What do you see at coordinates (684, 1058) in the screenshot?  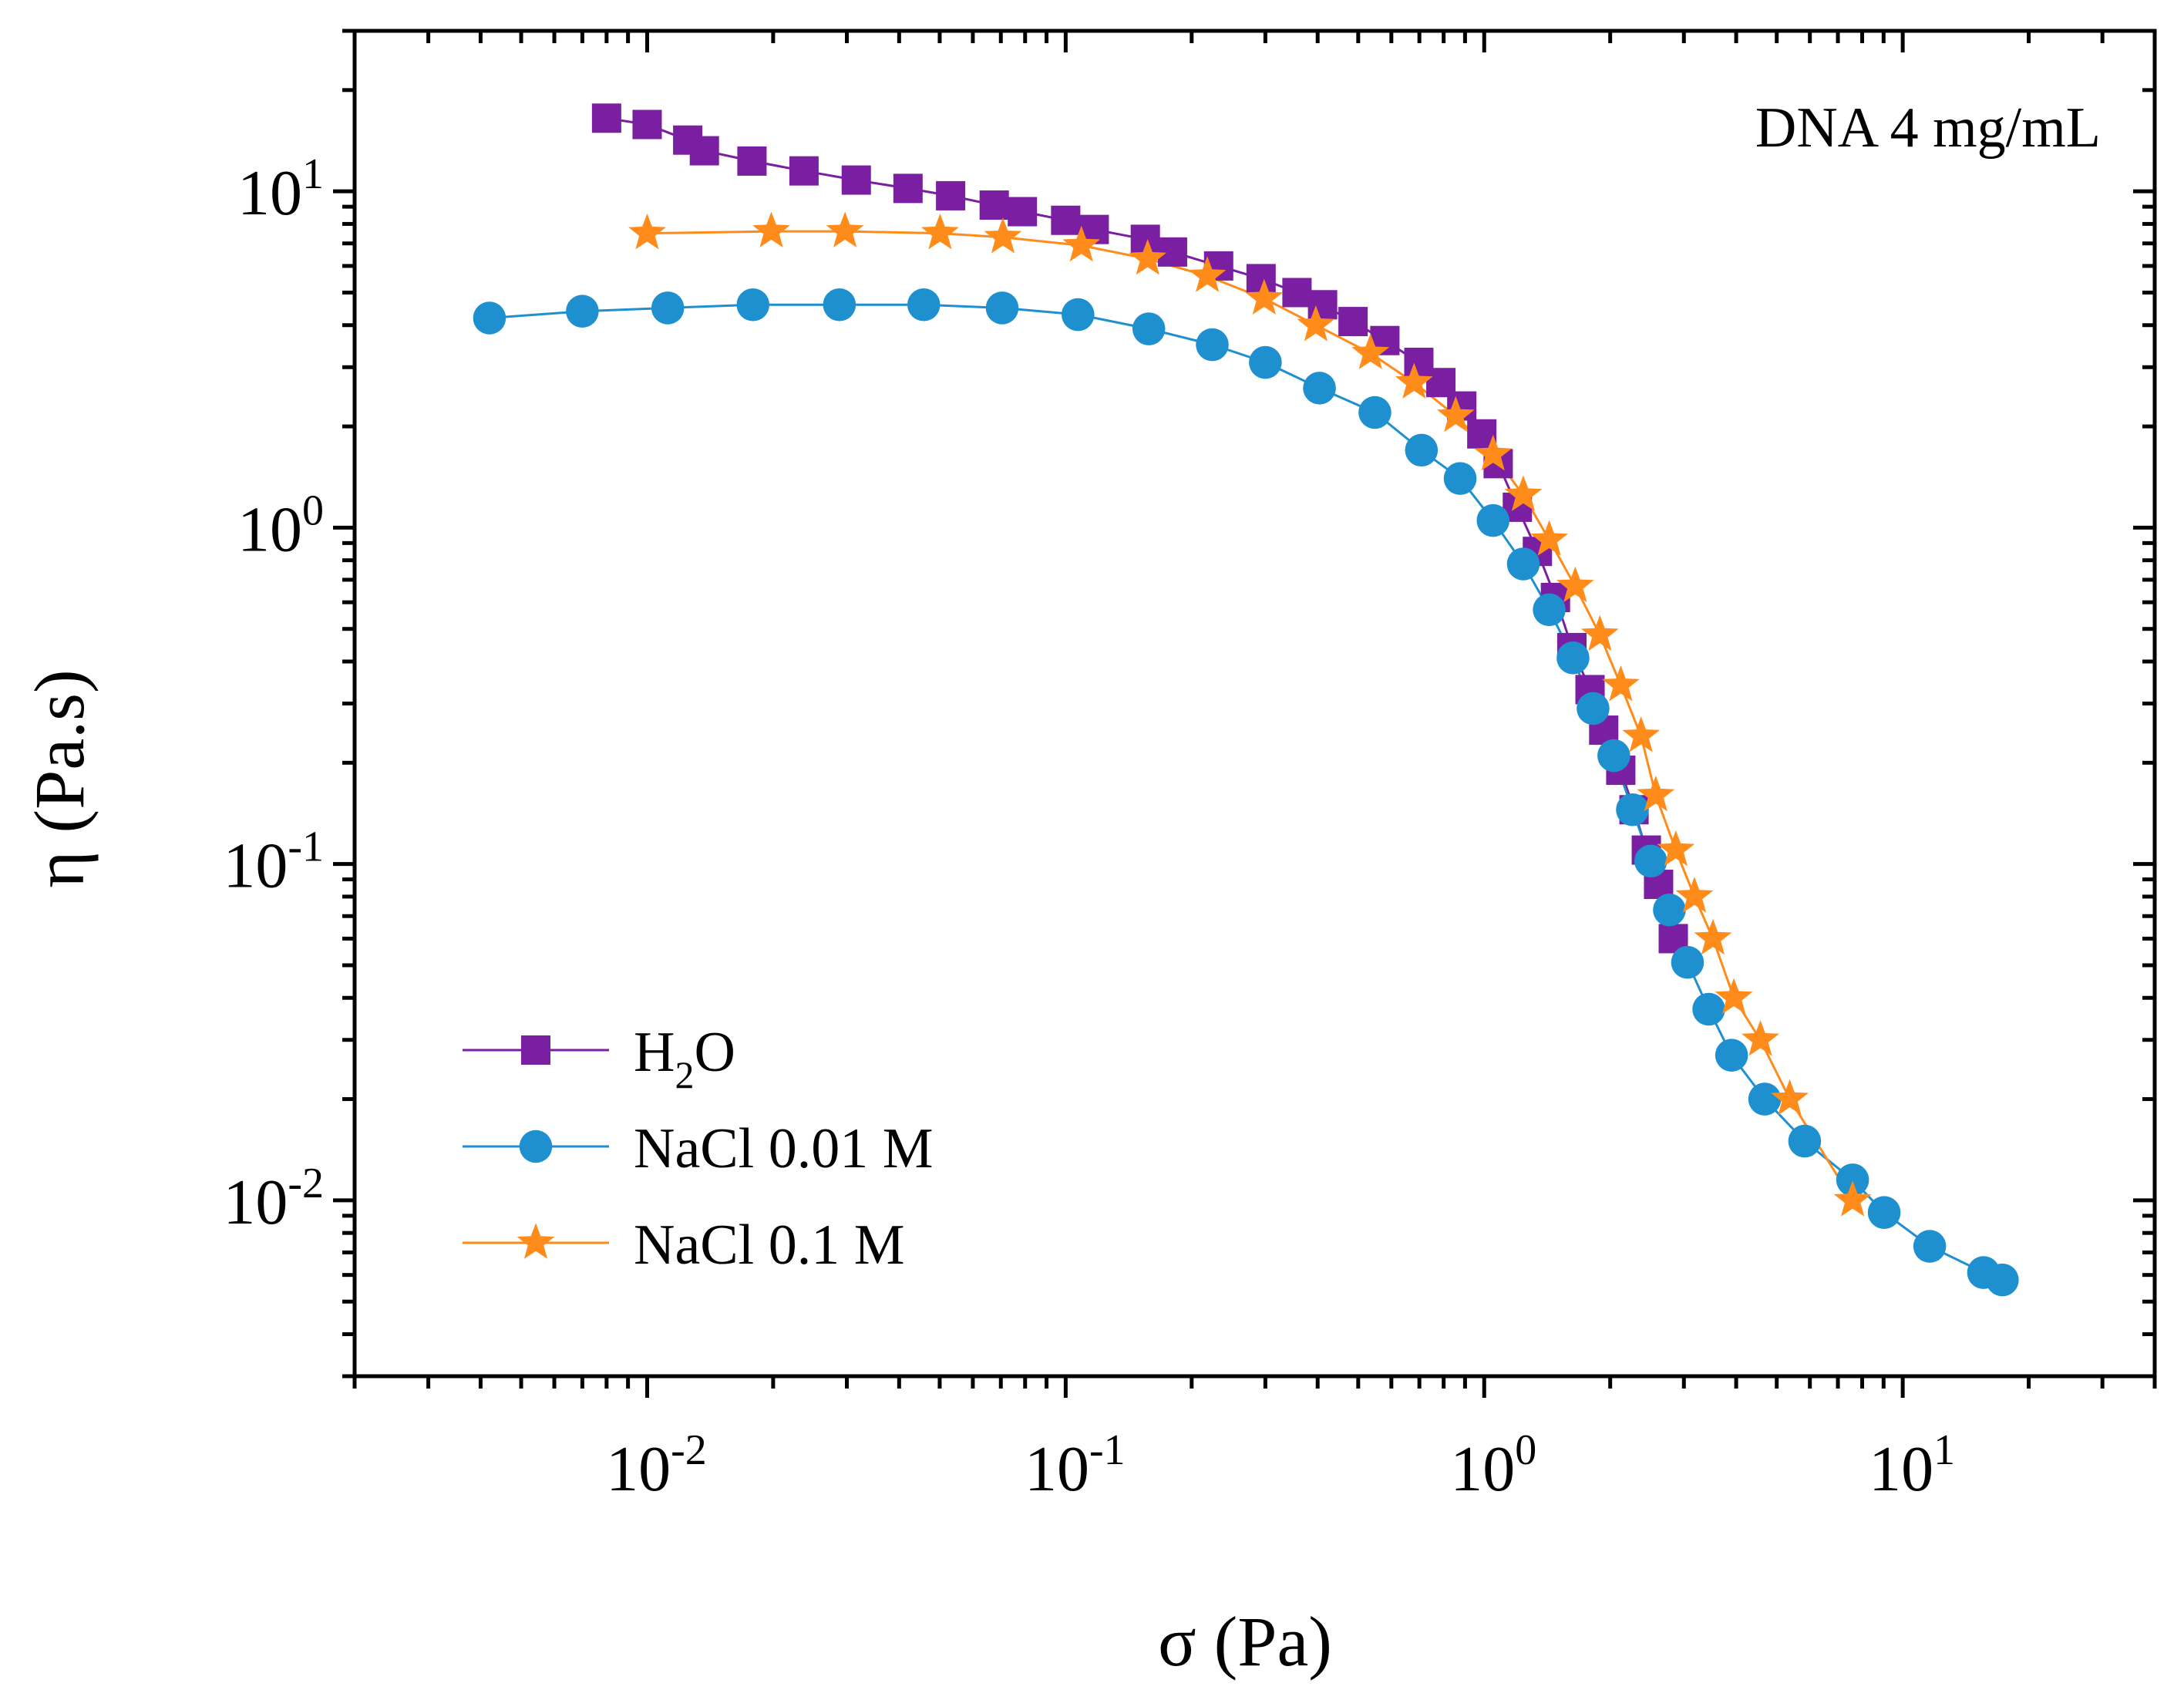 I see `legend-label: H2O` at bounding box center [684, 1058].